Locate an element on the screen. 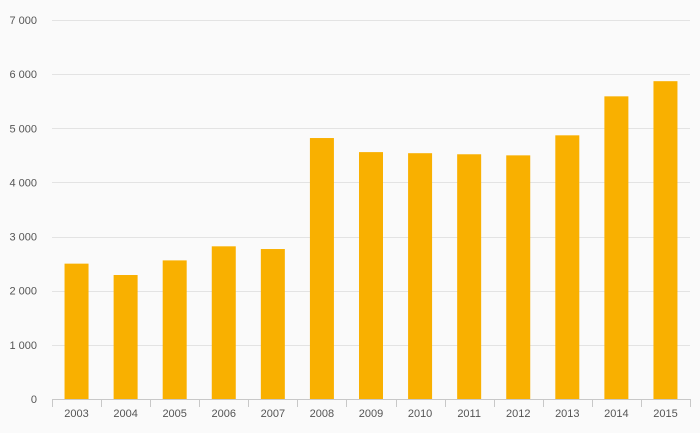  bar-2014 is located at coordinates (616, 247).